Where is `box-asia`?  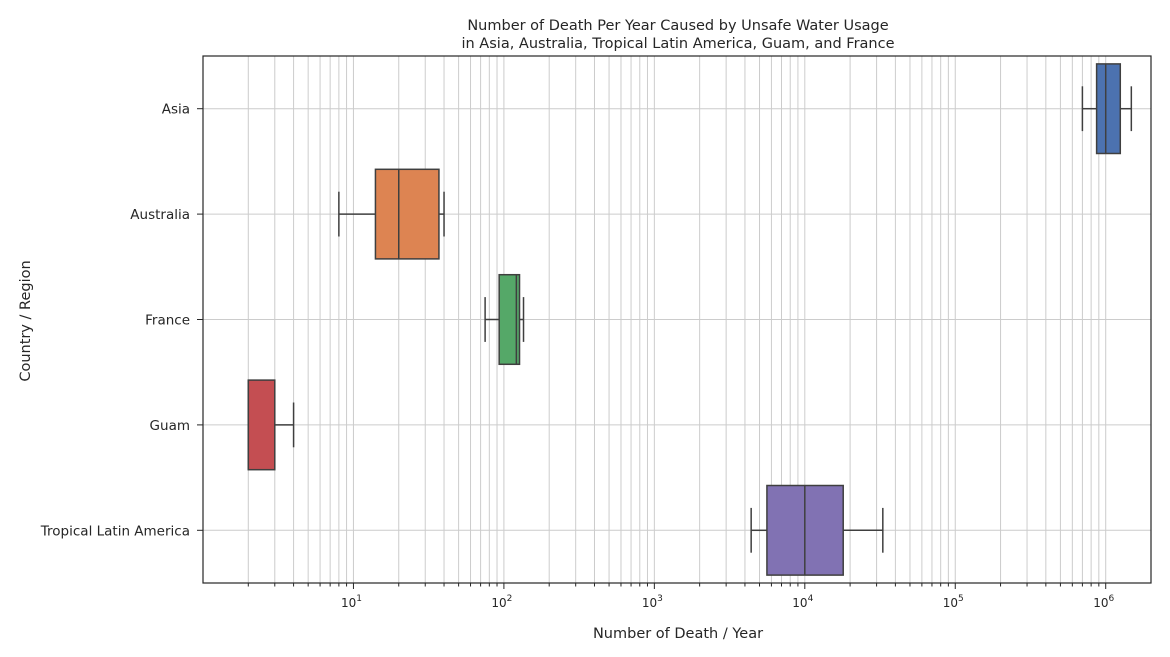 box-asia is located at coordinates (1107, 109).